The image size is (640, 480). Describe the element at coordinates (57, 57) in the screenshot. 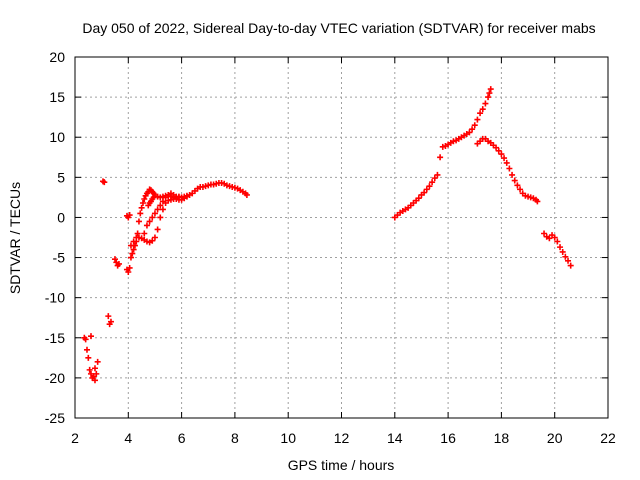

I see `y-tick-label: 20` at that location.